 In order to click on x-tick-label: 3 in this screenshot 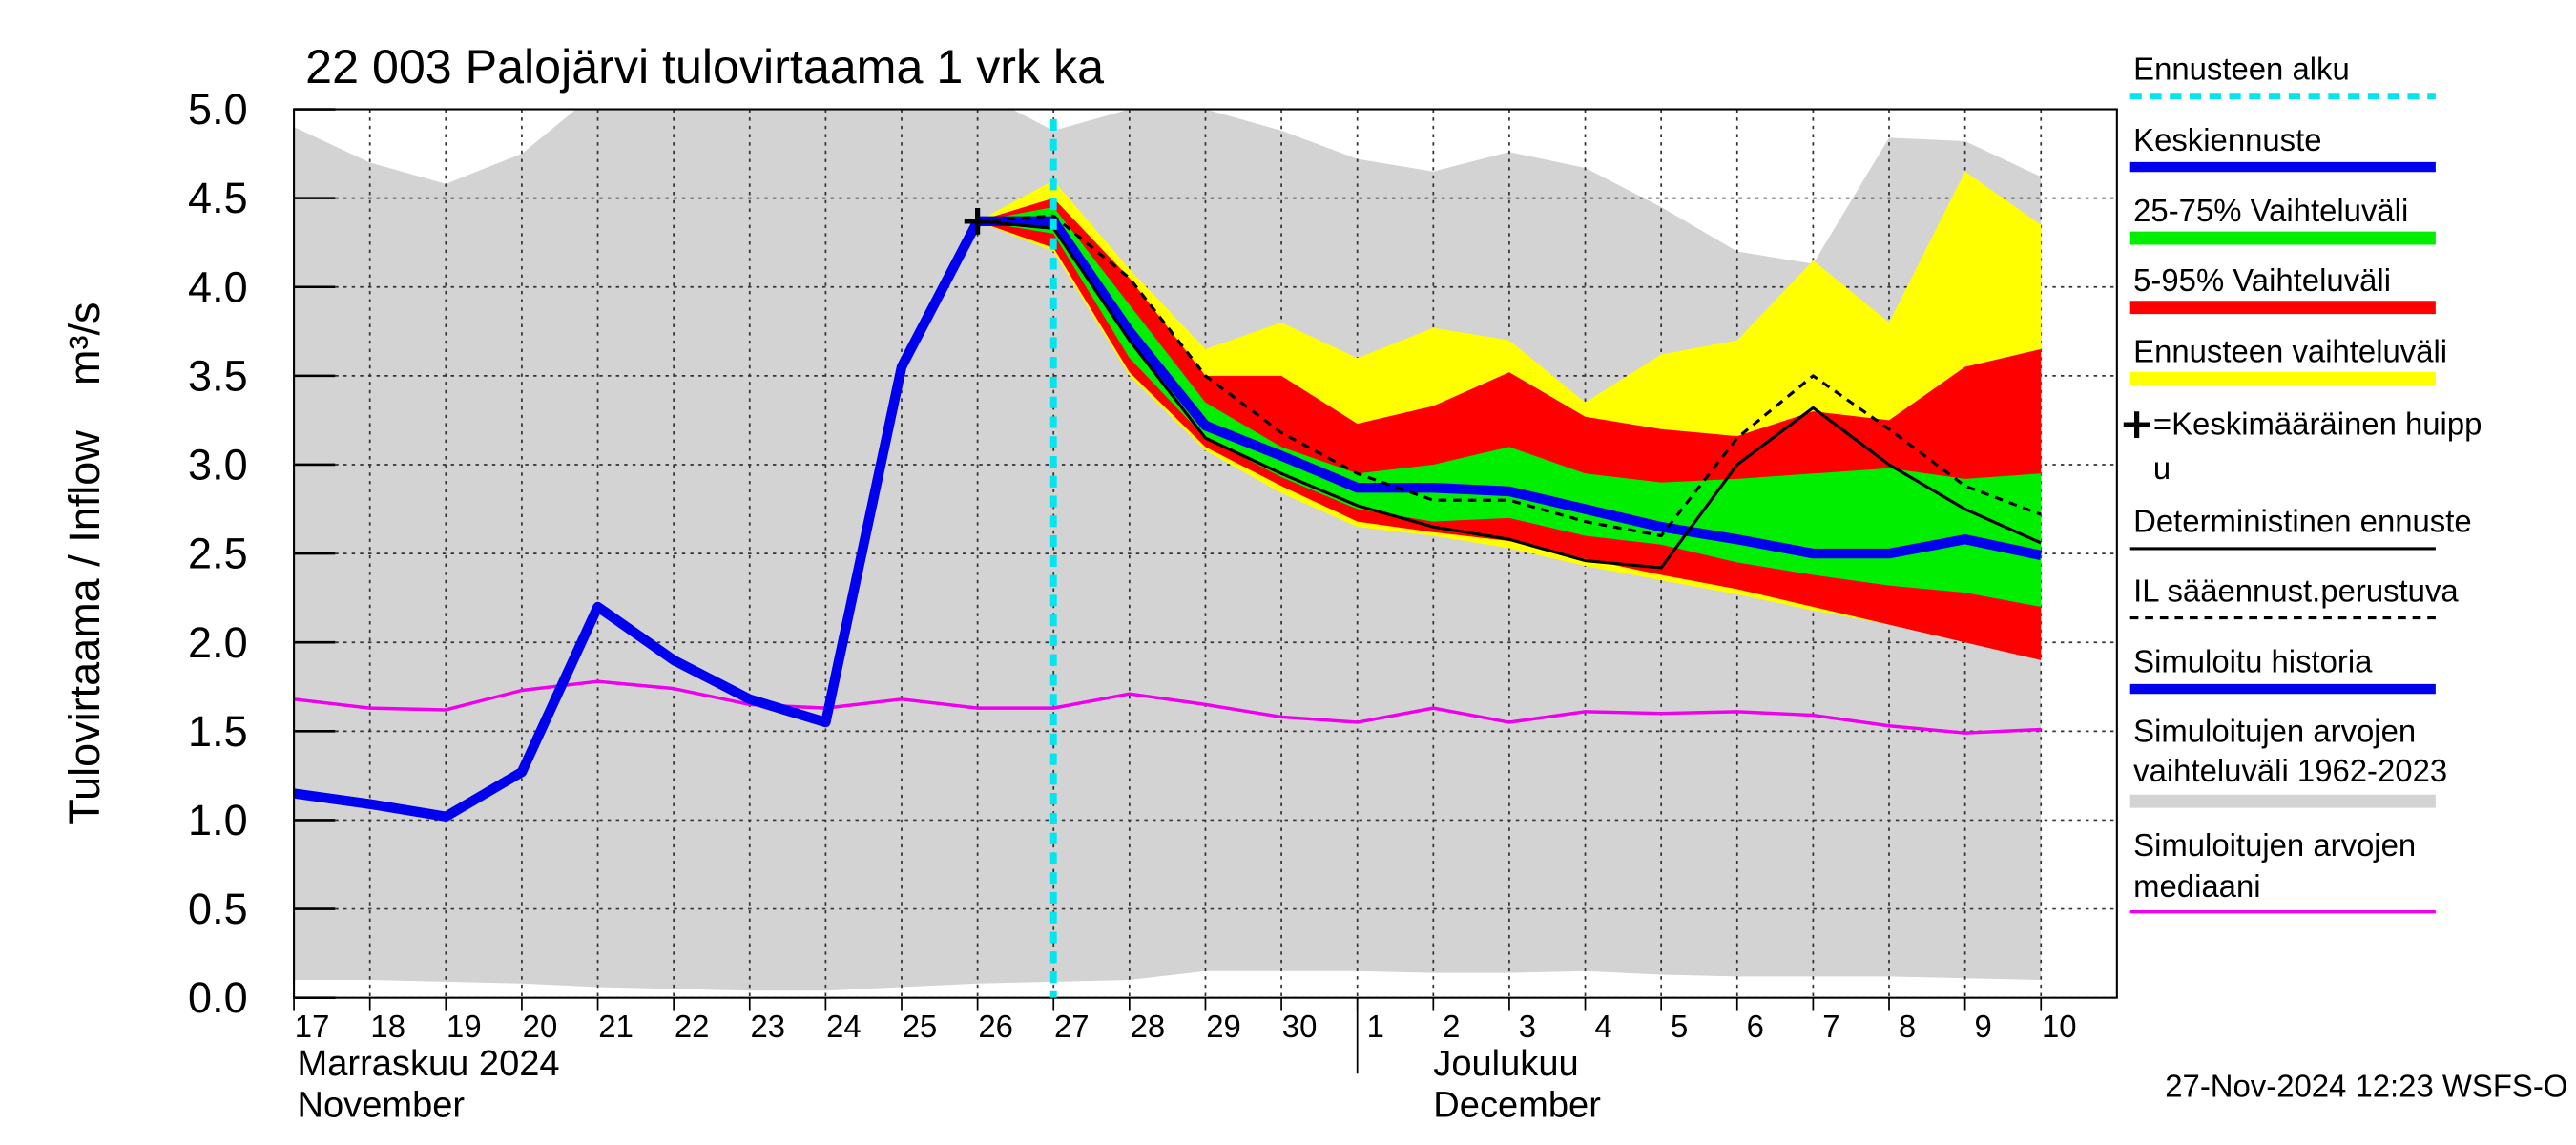, I will do `click(1527, 1026)`.